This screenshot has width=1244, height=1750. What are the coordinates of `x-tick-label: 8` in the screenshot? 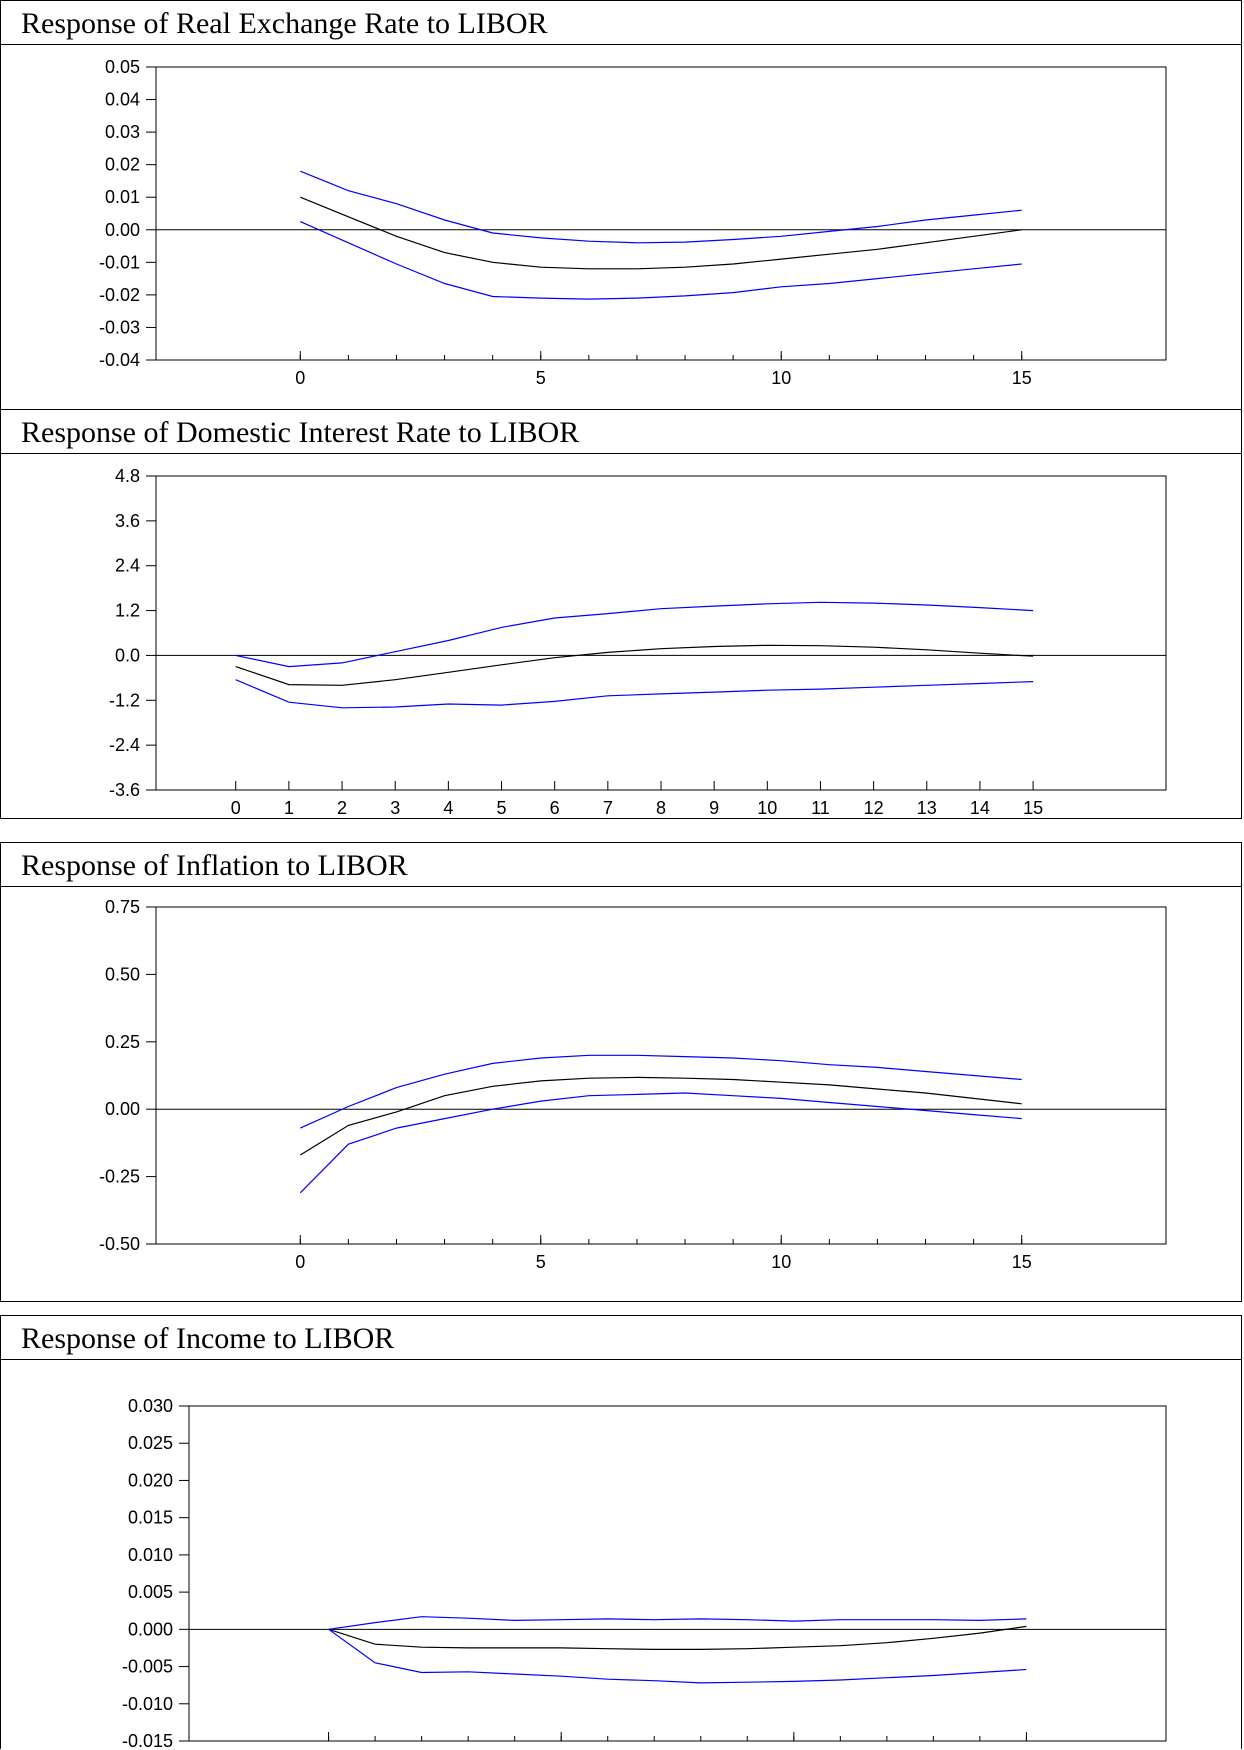 It's located at (661, 808).